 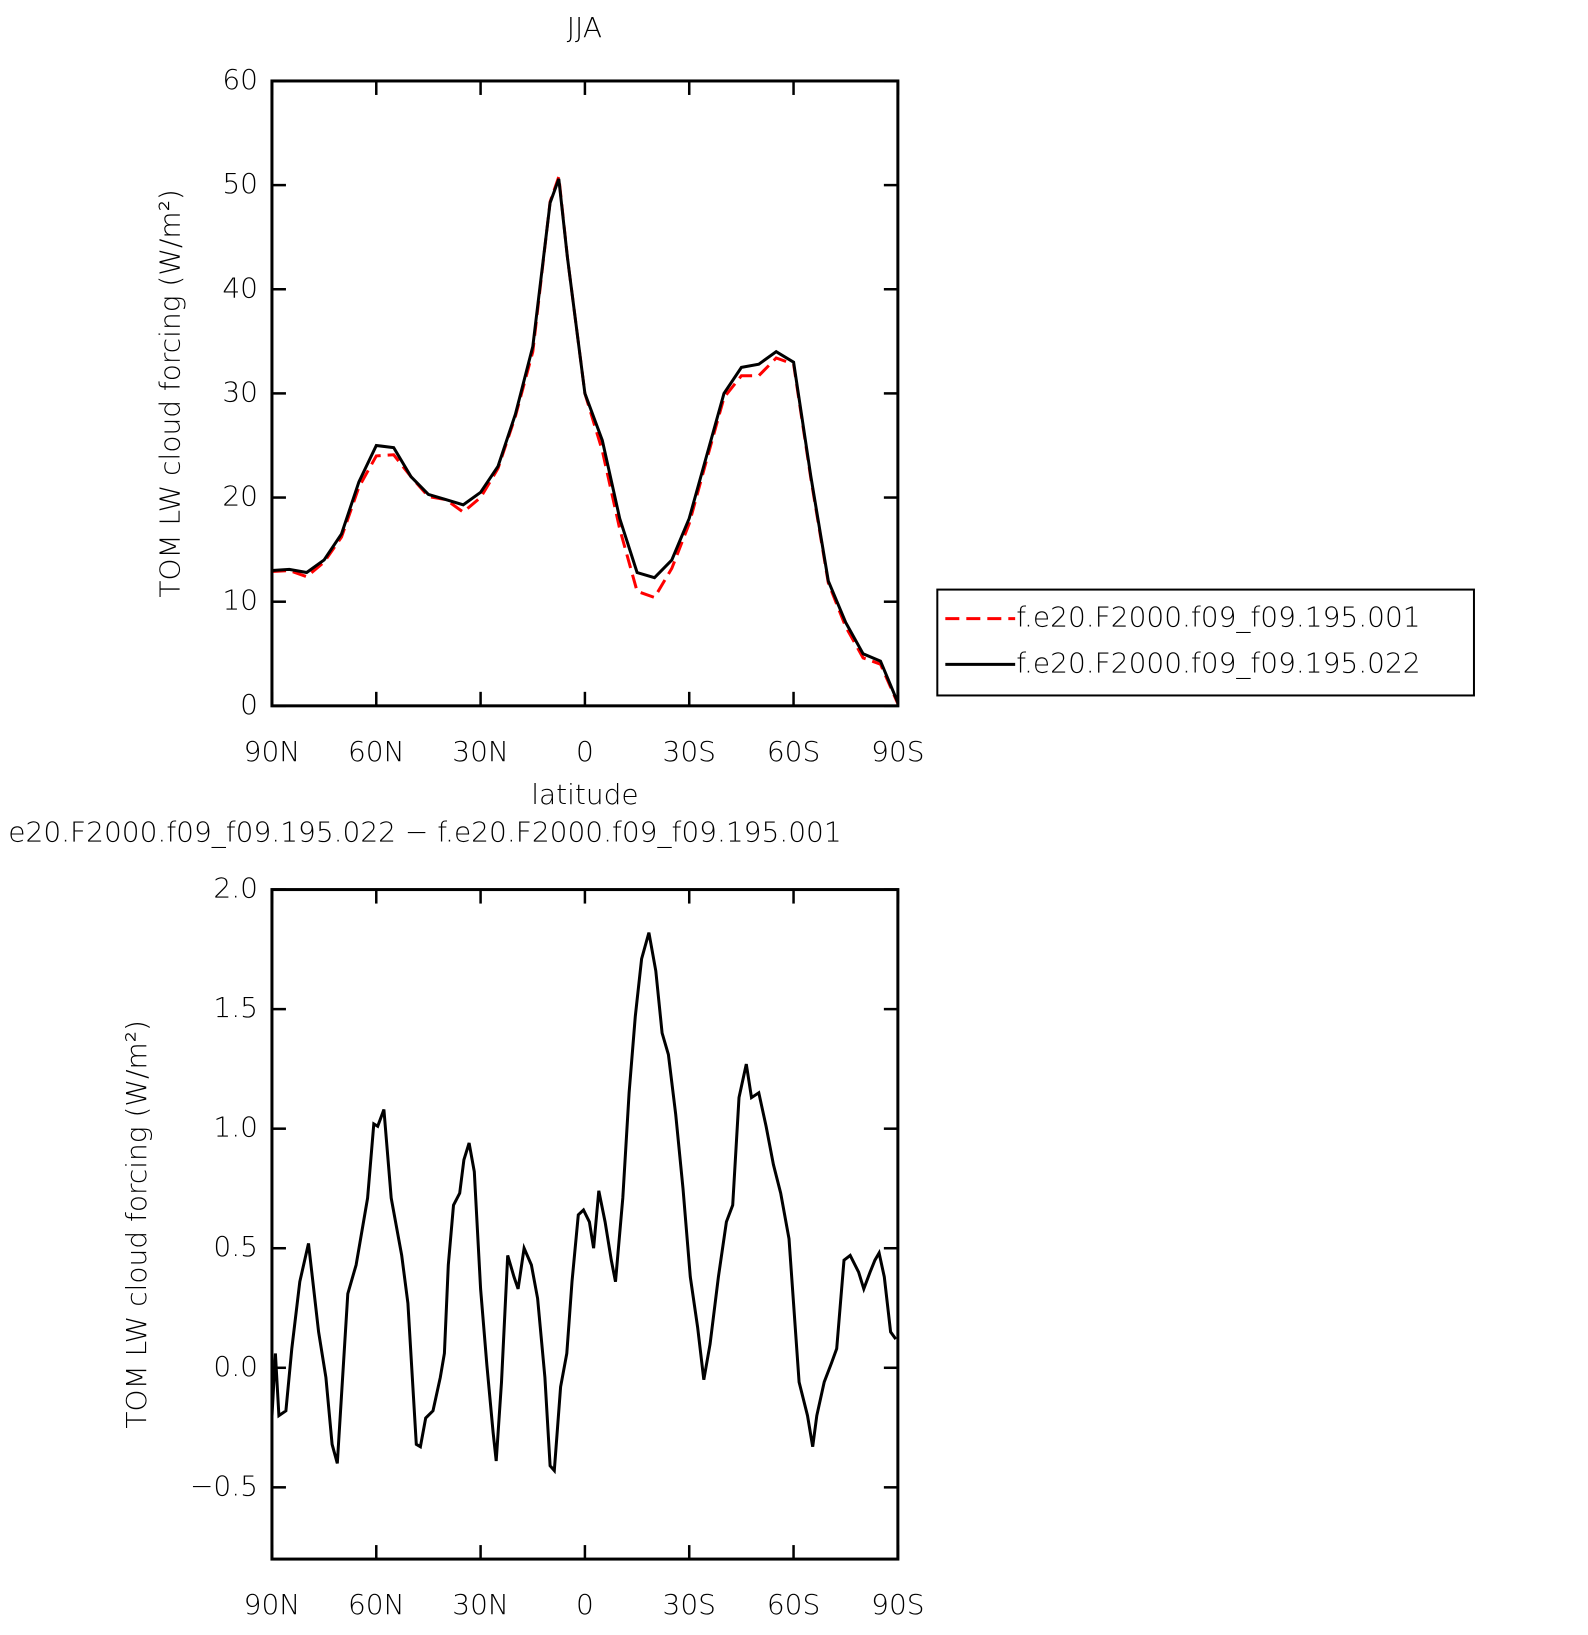 I want to click on y-tick-label: 20, so click(x=240, y=496).